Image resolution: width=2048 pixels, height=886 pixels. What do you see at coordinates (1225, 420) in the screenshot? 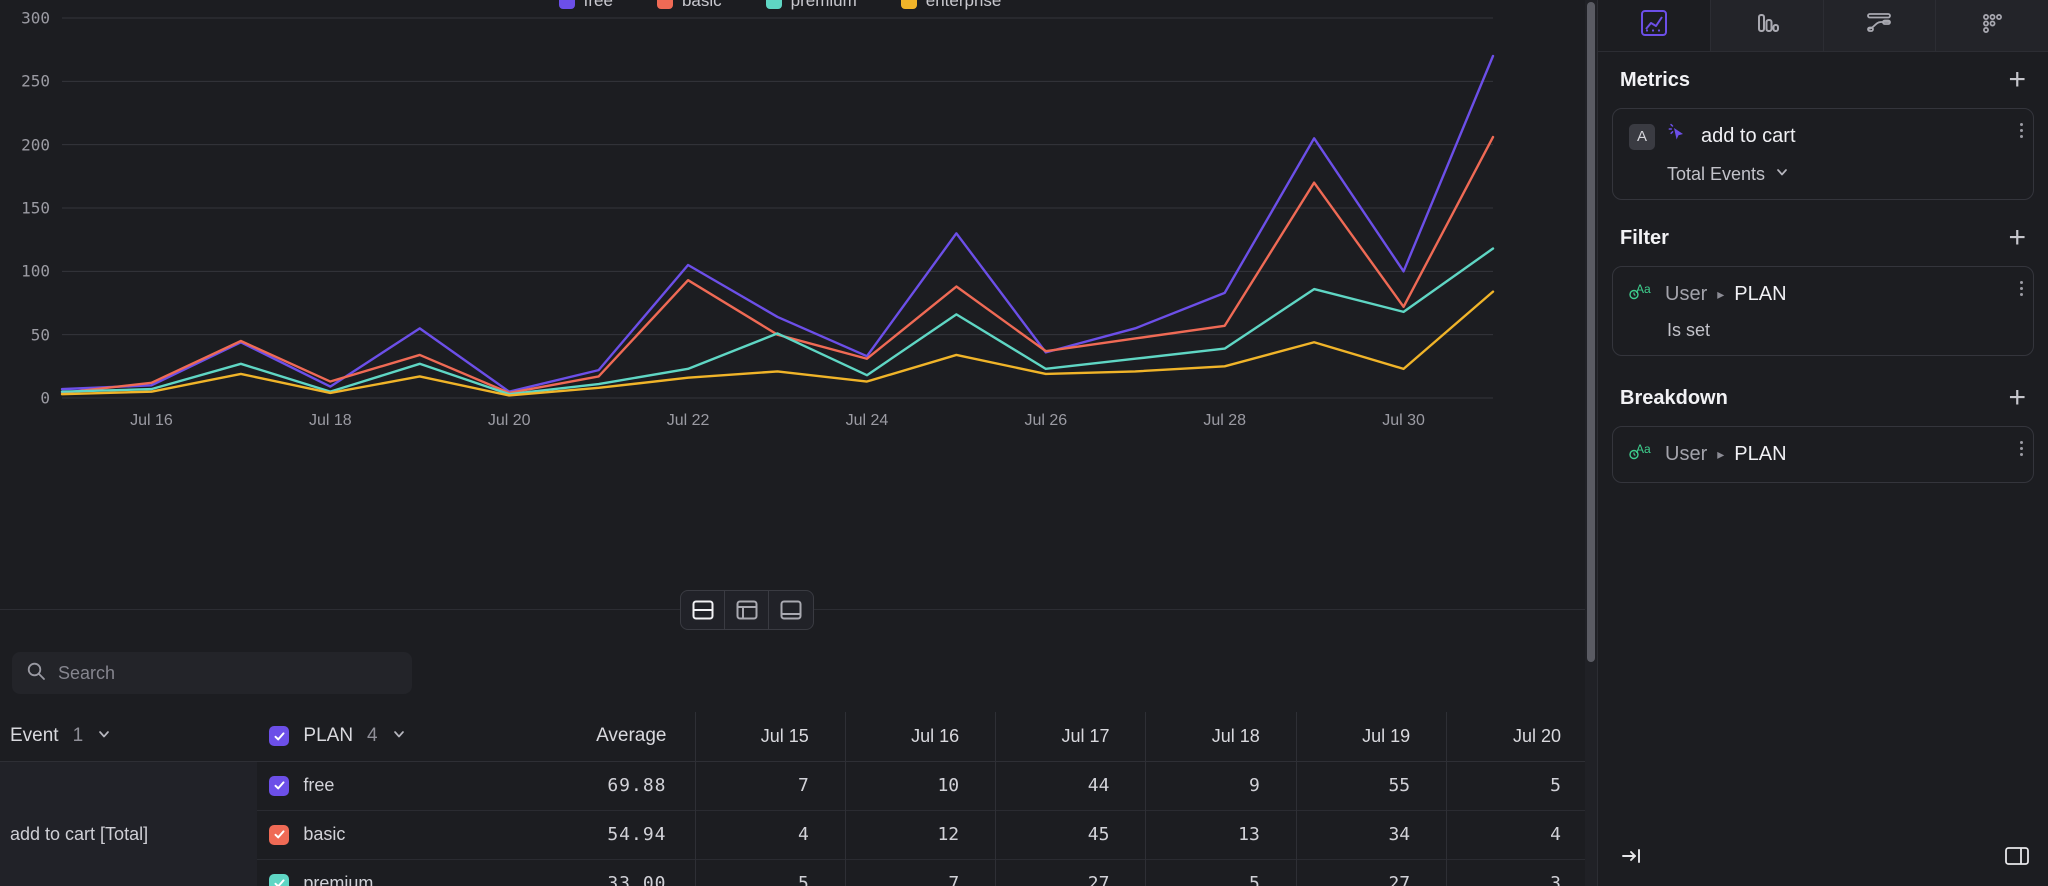
I see `x-axis-tick-label: Jul 28` at bounding box center [1225, 420].